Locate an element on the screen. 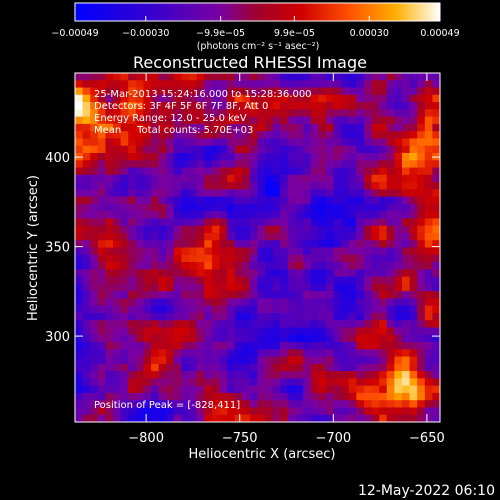 This screenshot has height=500, width=500. colorbar-tick-label: −9.9e−05 is located at coordinates (220, 33).